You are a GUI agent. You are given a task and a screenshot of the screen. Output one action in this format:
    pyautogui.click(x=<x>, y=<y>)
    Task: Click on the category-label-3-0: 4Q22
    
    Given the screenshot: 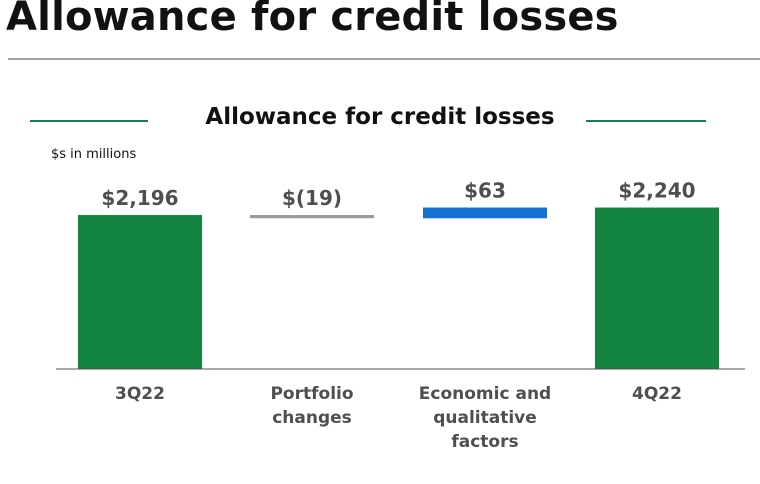 What is the action you would take?
    pyautogui.click(x=657, y=394)
    